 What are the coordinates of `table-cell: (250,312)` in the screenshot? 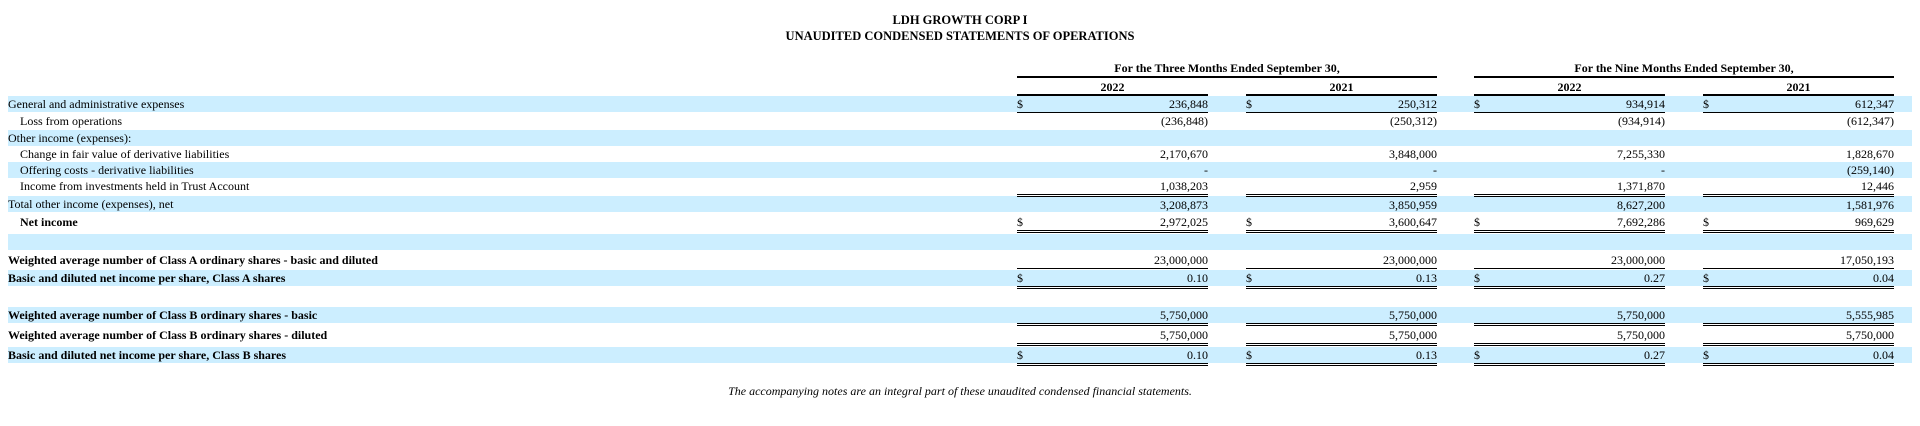 It's located at (1341, 121).